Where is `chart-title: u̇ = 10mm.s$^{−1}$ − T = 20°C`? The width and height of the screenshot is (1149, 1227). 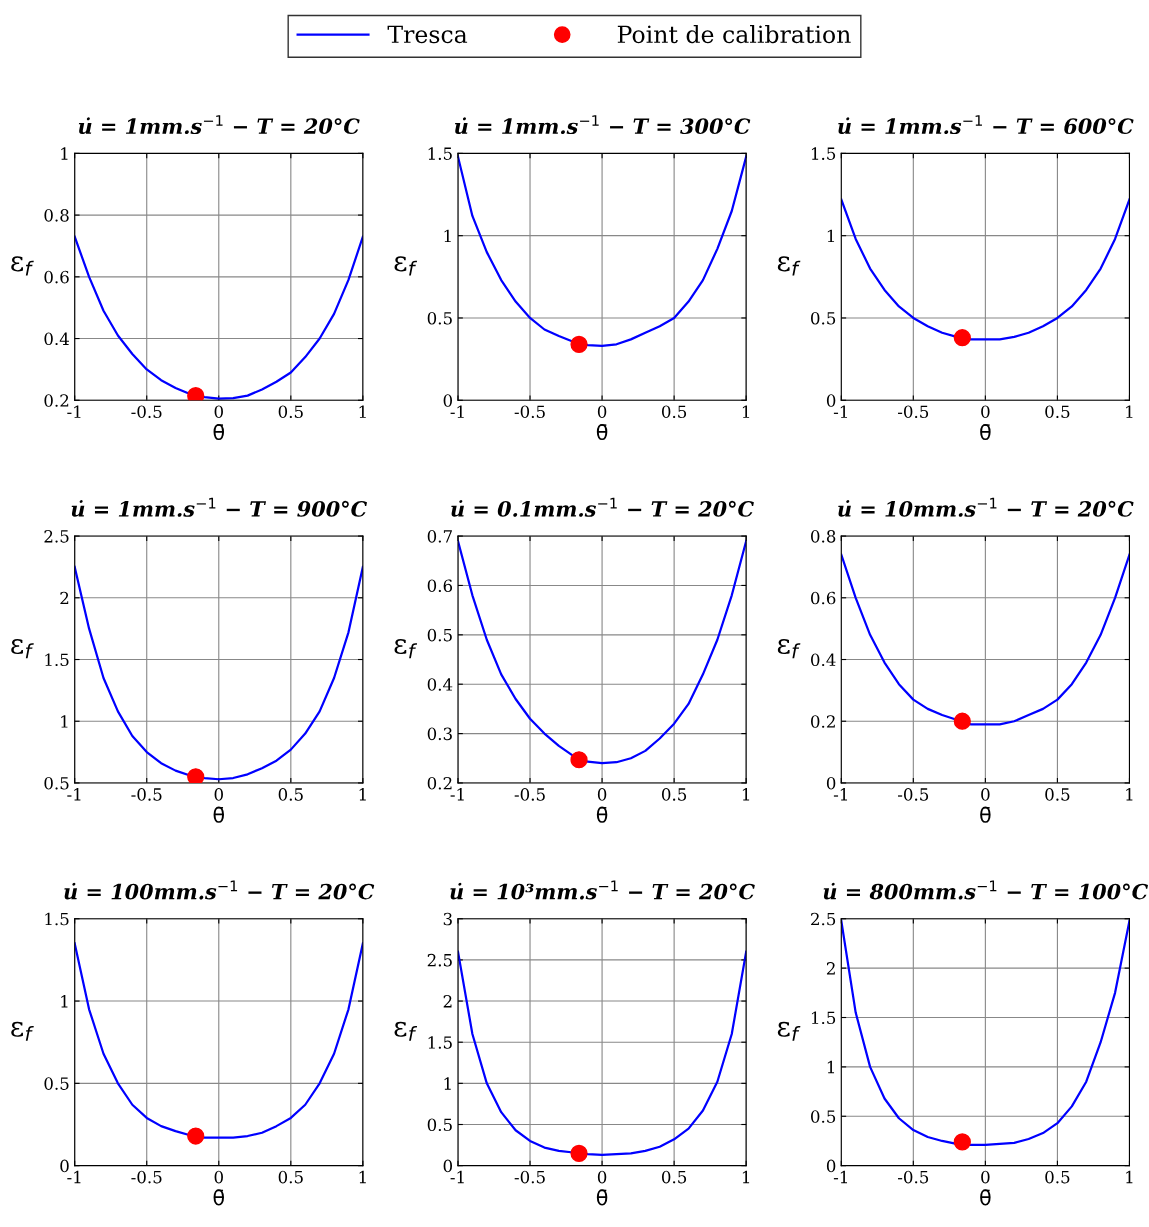
chart-title: u̇ = 10mm.s$^{−1}$ − T = 20°C is located at coordinates (986, 507).